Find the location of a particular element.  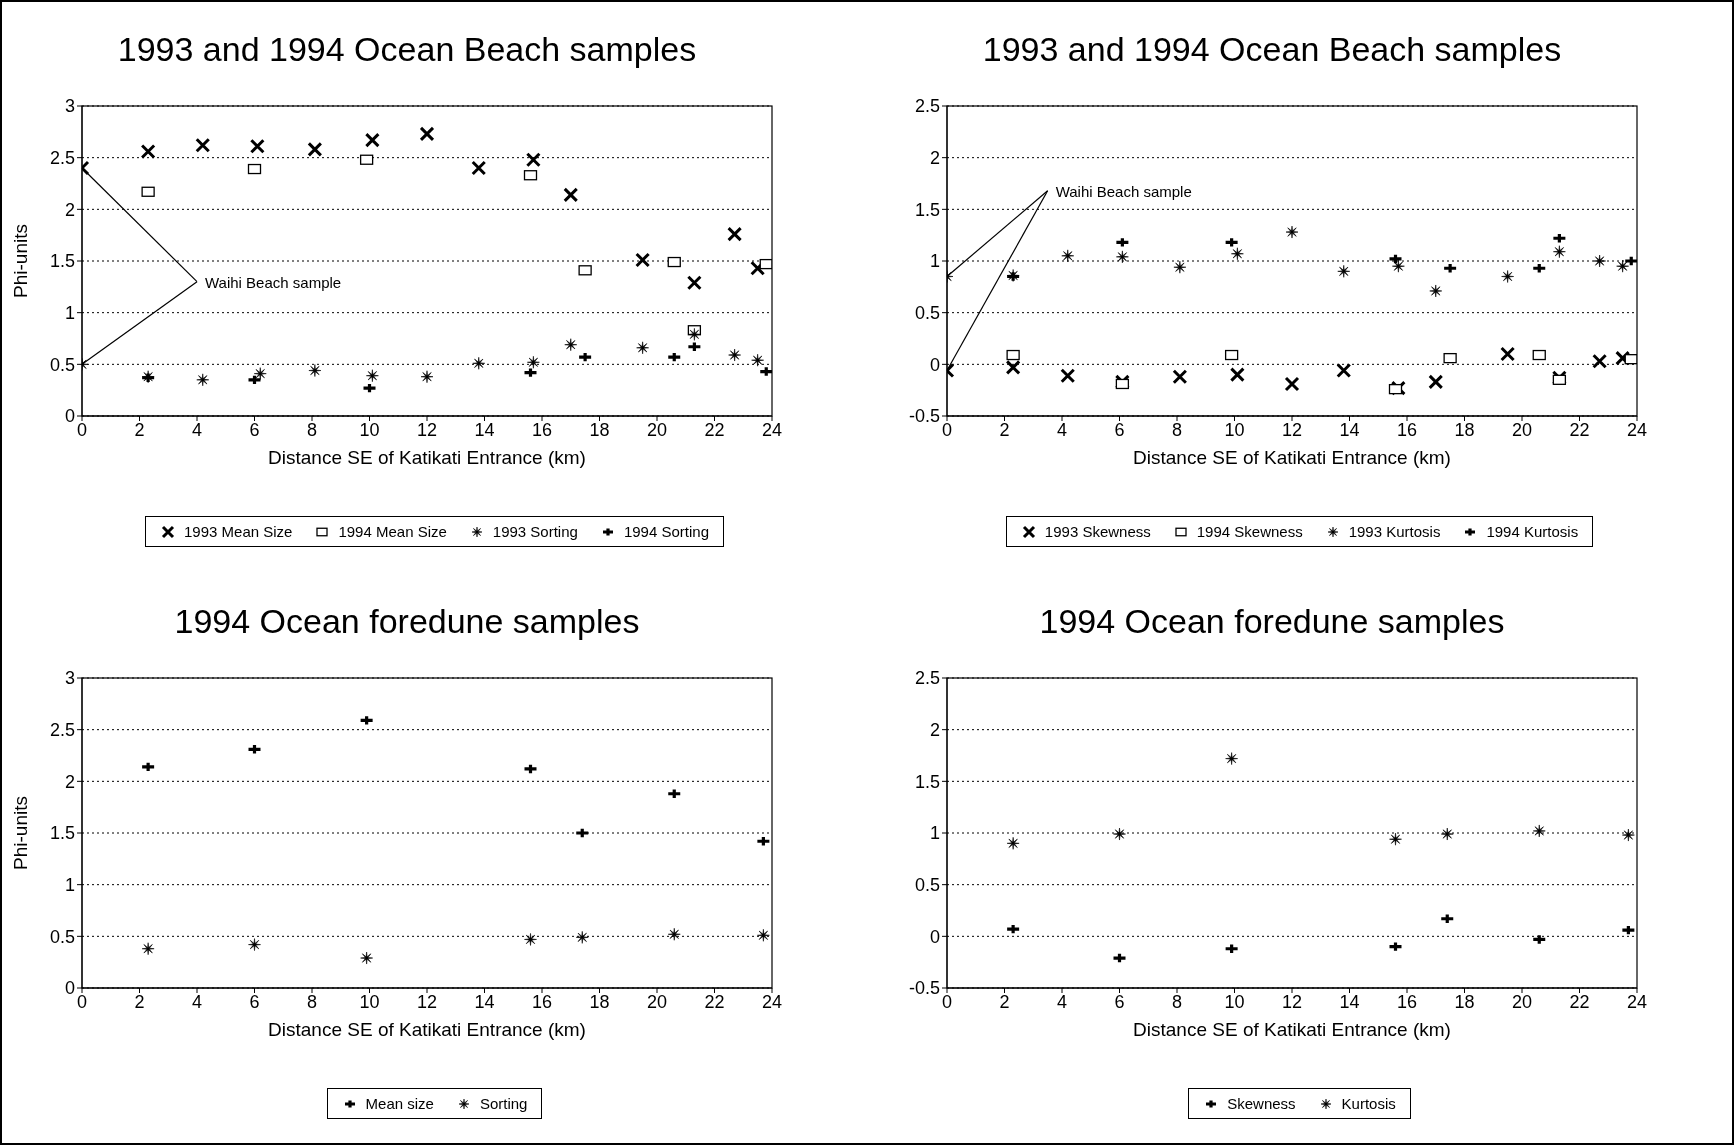

legend-label: Mean size is located at coordinates (399, 1103).